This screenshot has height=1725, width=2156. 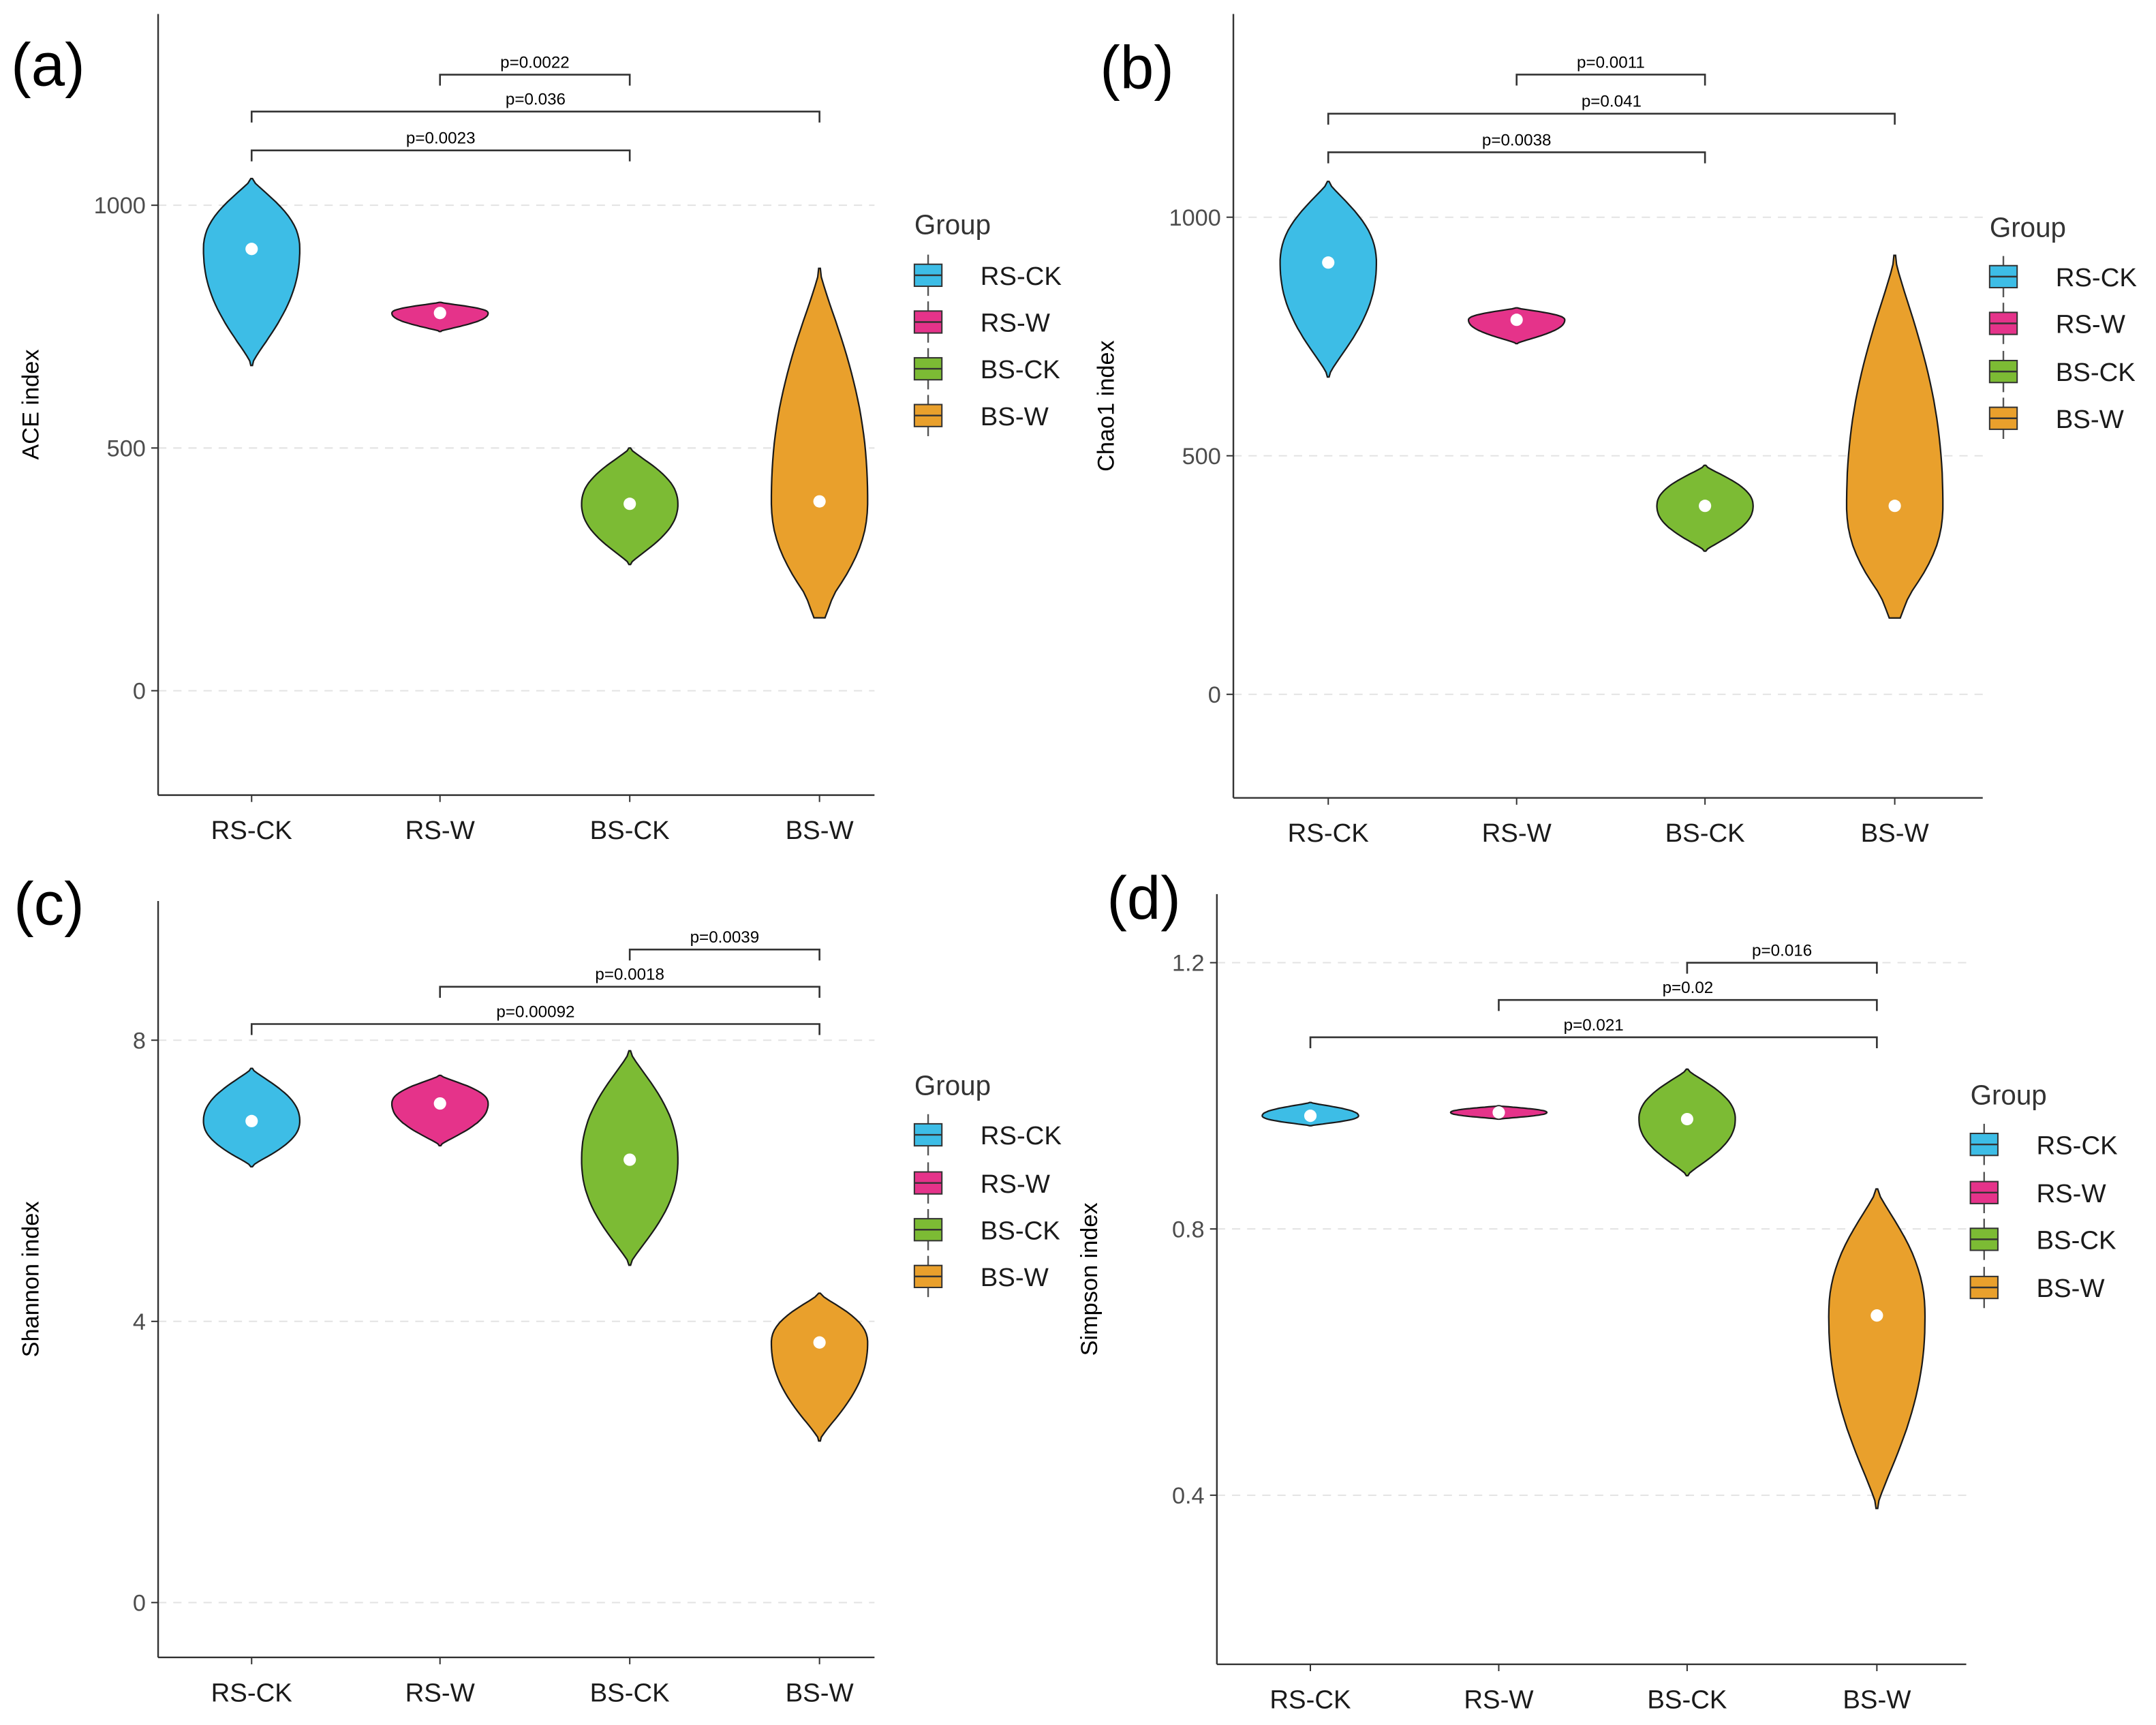 What do you see at coordinates (31, 405) in the screenshot?
I see `y-axis-title: ACE index` at bounding box center [31, 405].